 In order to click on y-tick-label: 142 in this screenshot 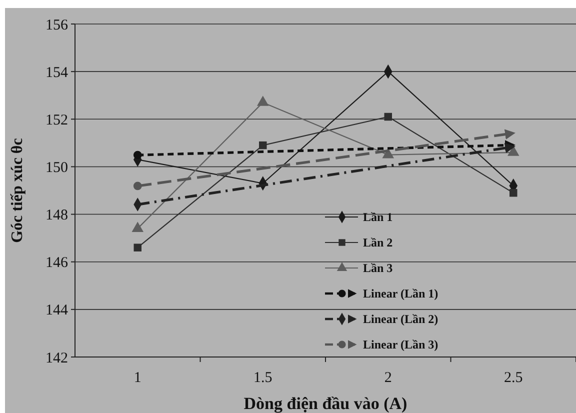, I will do `click(57, 358)`.